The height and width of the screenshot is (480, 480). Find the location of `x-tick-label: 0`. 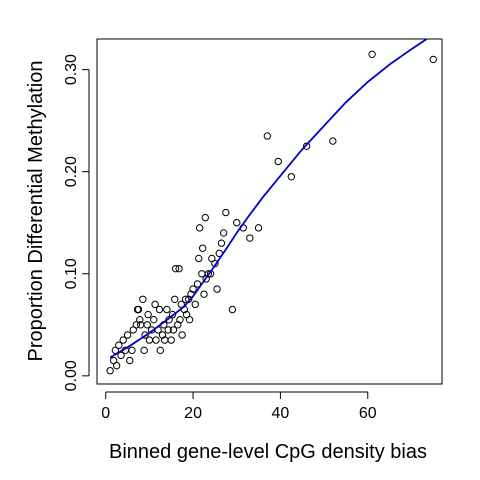

x-tick-label: 0 is located at coordinates (105, 413).